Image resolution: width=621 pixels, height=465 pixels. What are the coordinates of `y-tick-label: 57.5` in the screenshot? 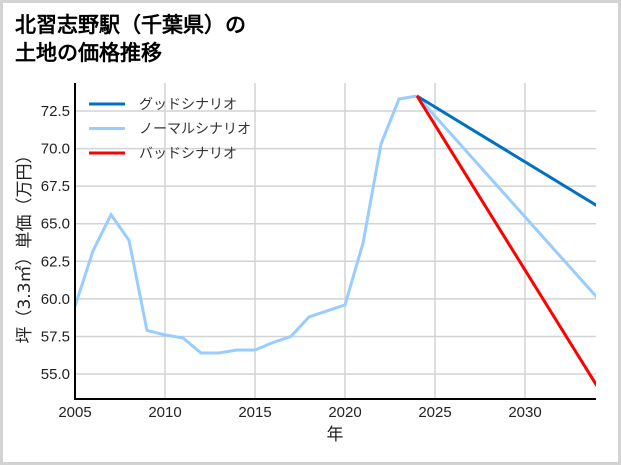 It's located at (55, 336).